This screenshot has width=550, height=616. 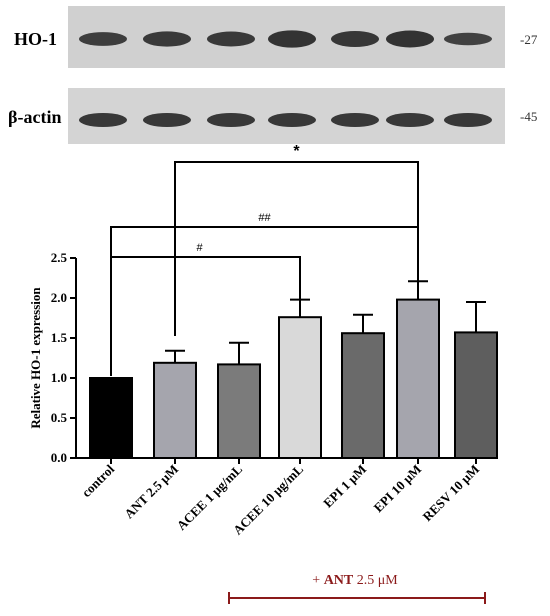 I want to click on x-tick-label: control, so click(x=98, y=480).